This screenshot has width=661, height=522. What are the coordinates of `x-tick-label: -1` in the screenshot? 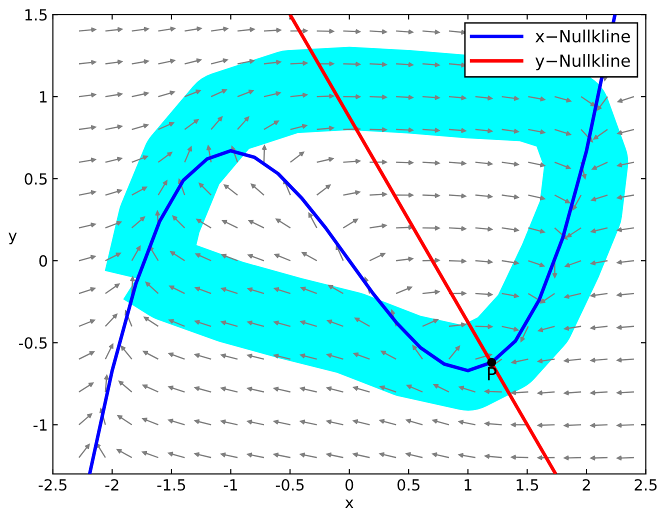 It's located at (230, 484).